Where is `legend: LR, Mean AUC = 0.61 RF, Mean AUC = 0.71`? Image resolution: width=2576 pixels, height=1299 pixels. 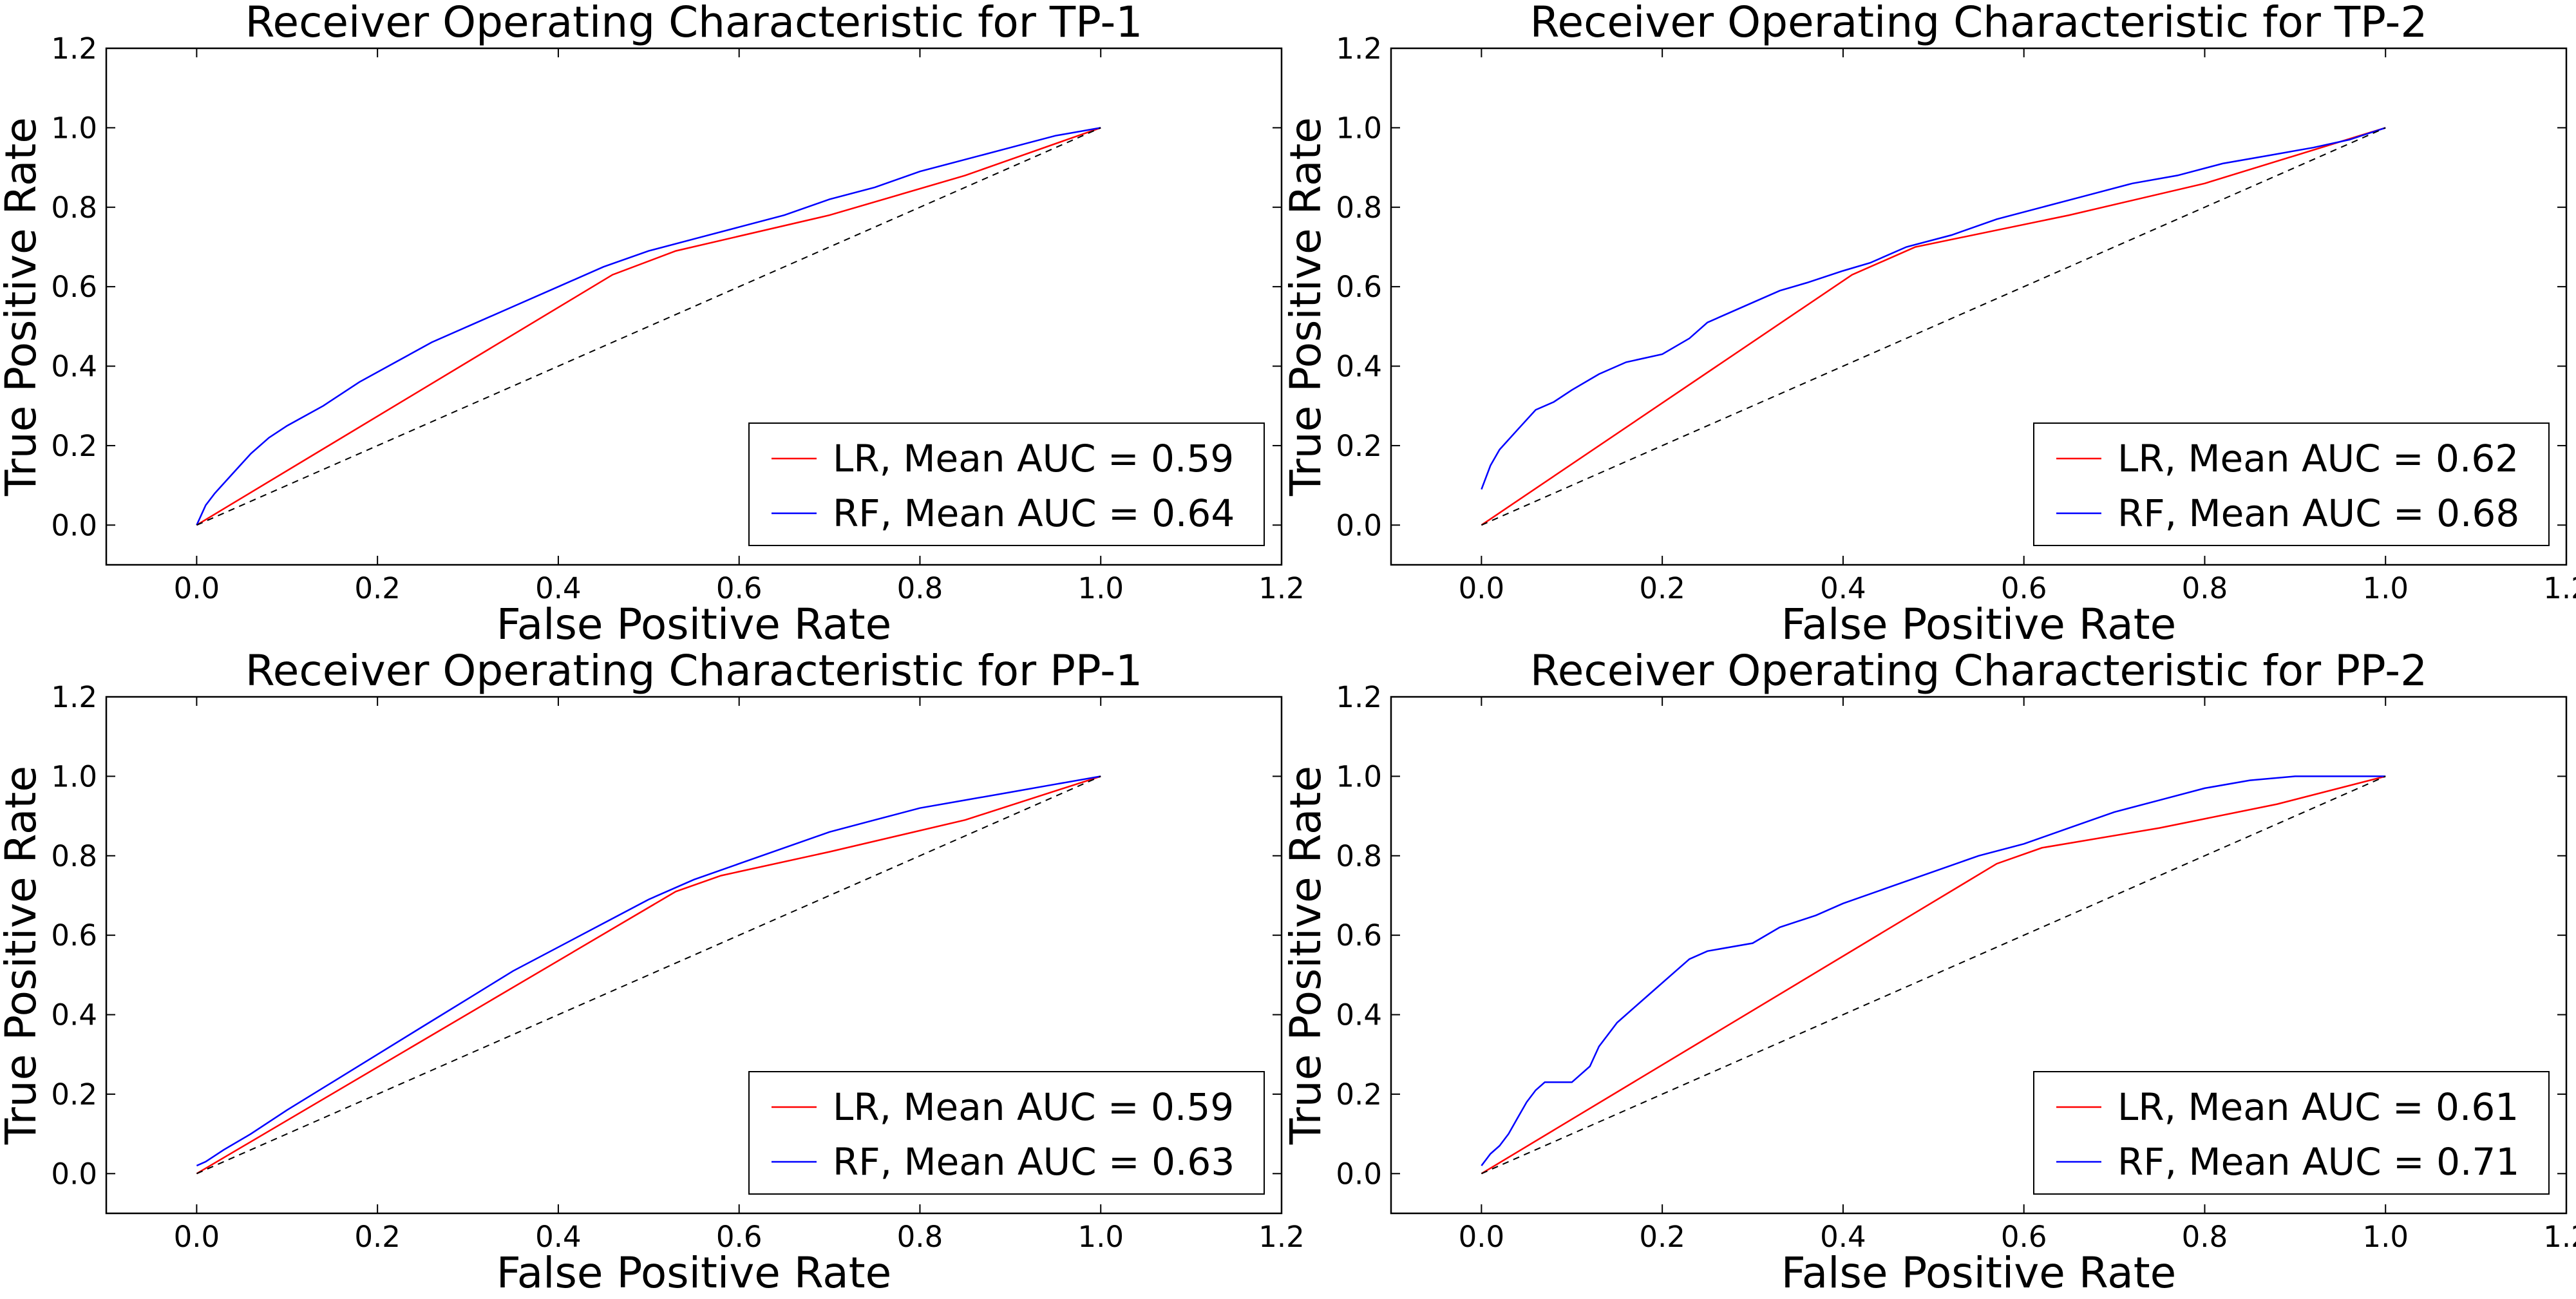 legend: LR, Mean AUC = 0.61 RF, Mean AUC = 0.71 is located at coordinates (2291, 1133).